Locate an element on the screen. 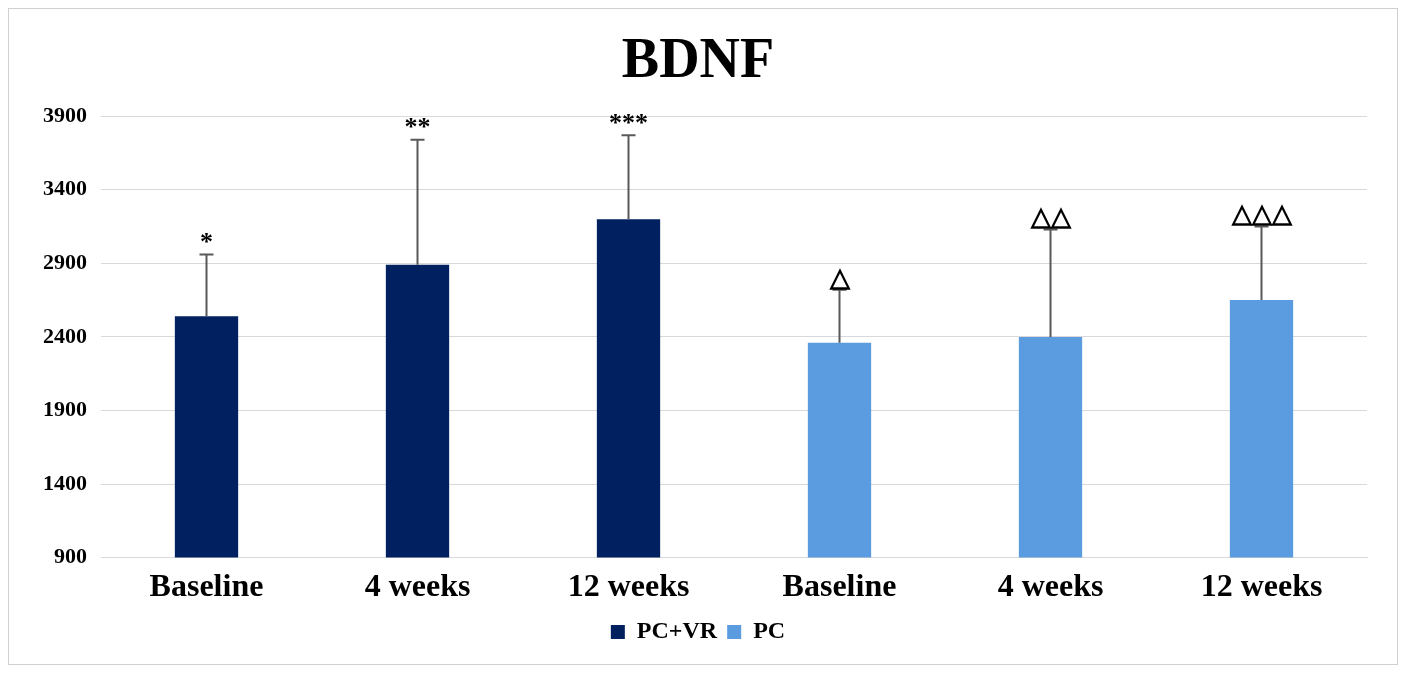 Image resolution: width=1406 pixels, height=673 pixels. legend-label: PC is located at coordinates (769, 630).